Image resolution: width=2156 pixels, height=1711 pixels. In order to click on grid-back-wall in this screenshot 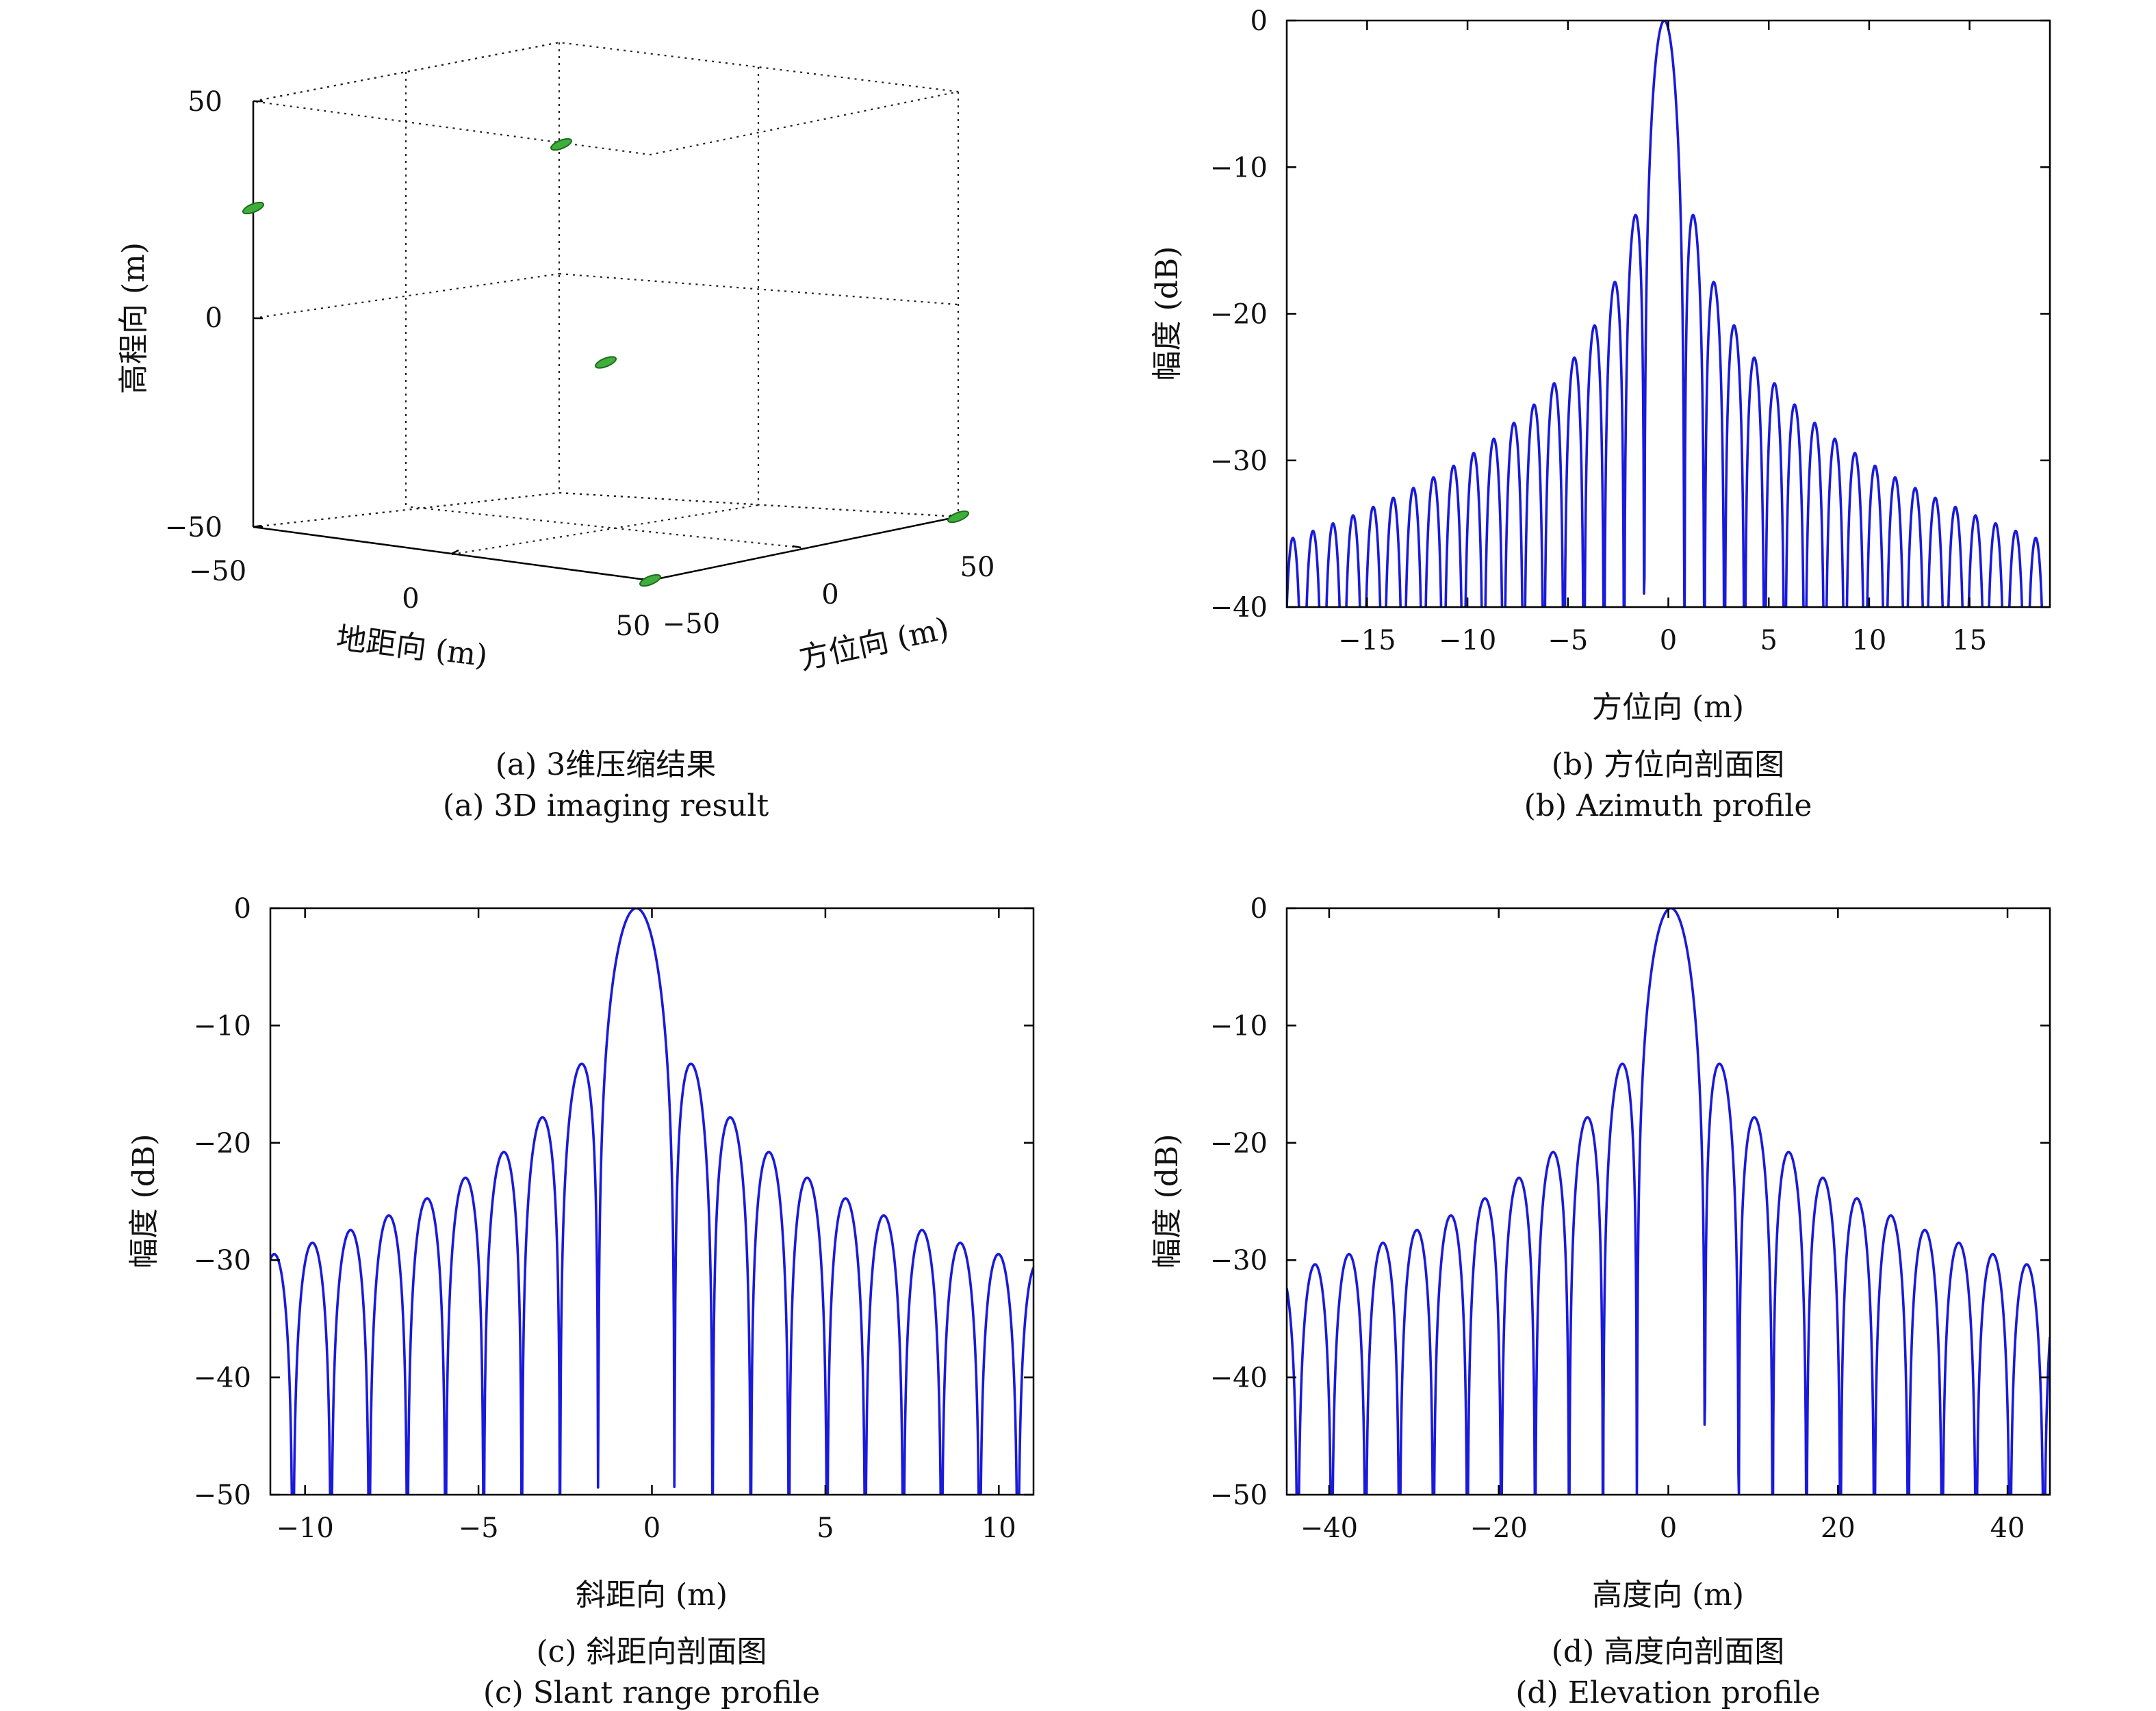, I will do `click(759, 280)`.